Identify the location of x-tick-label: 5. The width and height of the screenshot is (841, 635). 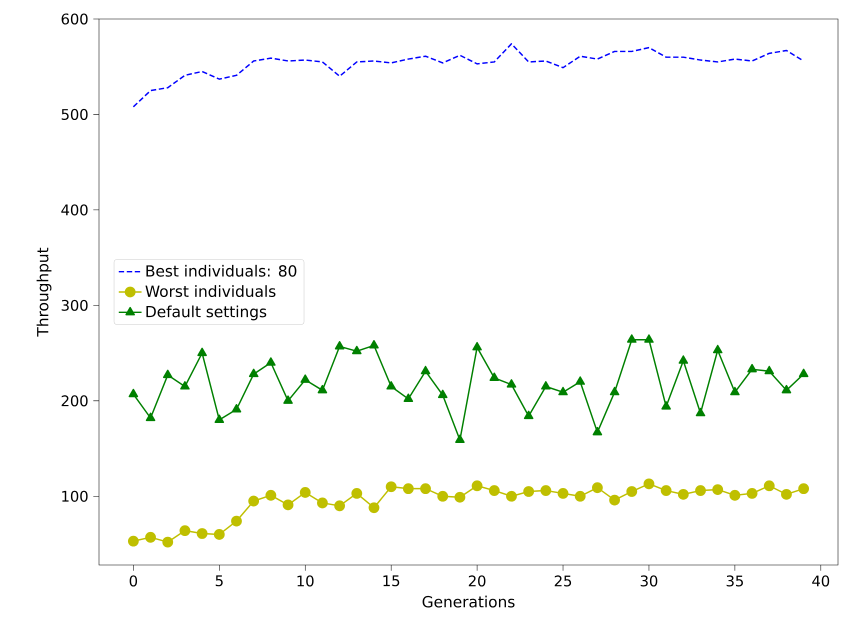
(219, 580).